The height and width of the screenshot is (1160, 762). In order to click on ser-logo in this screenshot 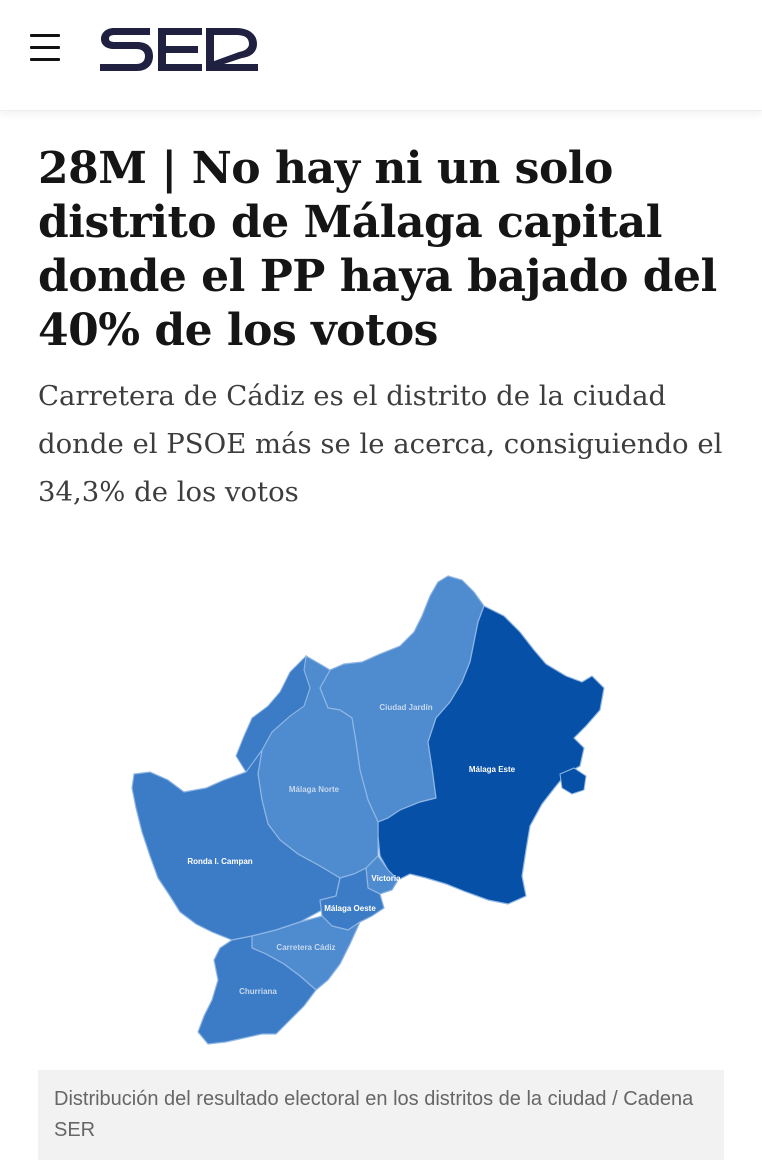, I will do `click(179, 49)`.